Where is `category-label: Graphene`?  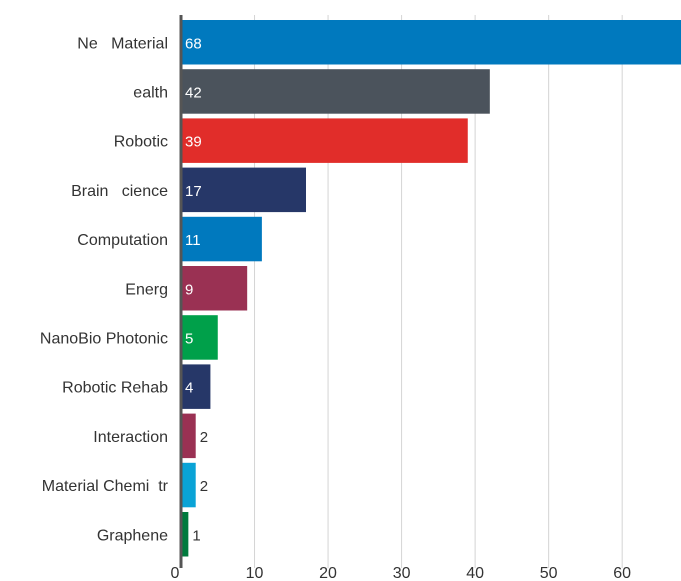
category-label: Graphene is located at coordinates (132, 535).